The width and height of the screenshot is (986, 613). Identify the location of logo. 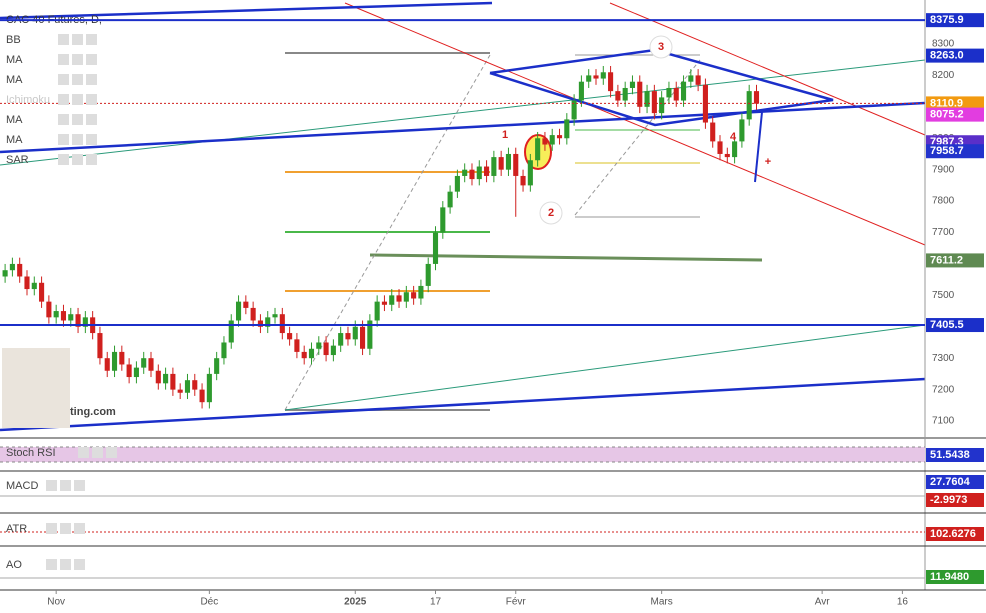
(36, 388).